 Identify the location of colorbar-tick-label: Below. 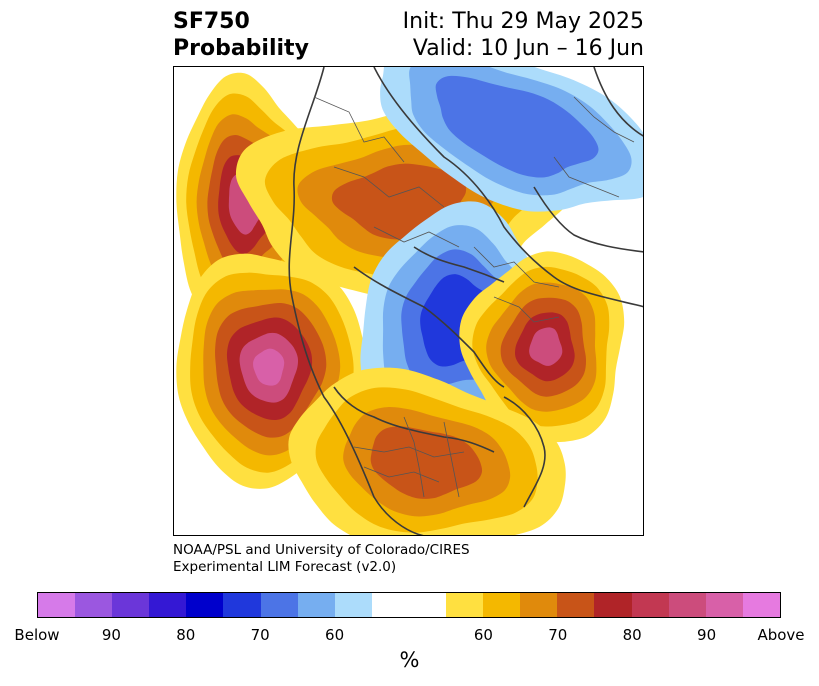
(37, 635).